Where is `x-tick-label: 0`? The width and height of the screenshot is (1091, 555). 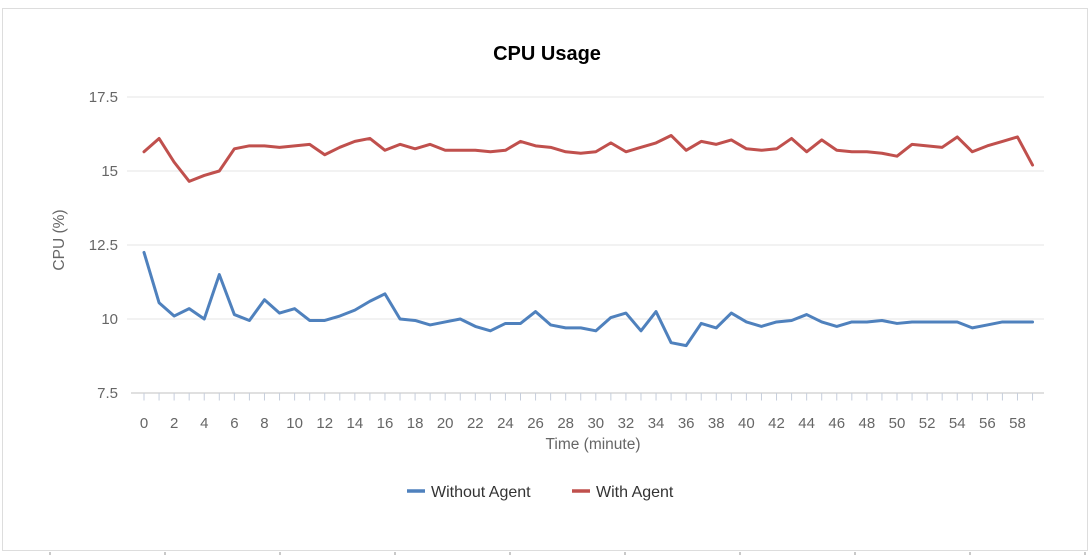 x-tick-label: 0 is located at coordinates (144, 423).